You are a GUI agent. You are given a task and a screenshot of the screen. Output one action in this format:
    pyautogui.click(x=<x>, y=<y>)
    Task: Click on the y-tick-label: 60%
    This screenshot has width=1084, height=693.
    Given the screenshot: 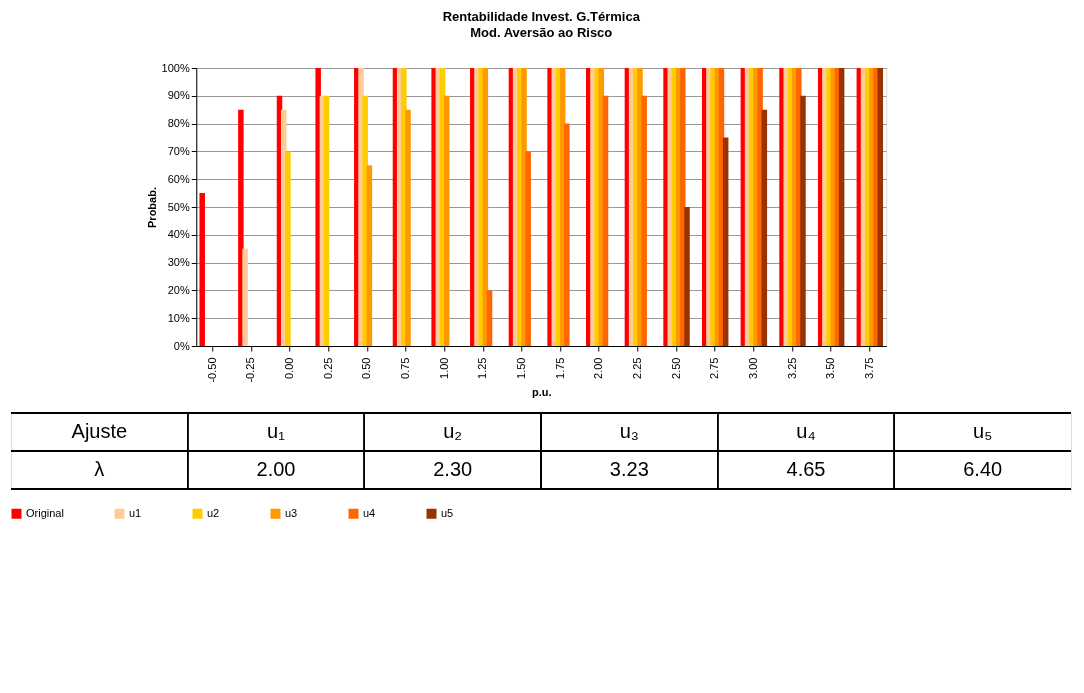 What is the action you would take?
    pyautogui.click(x=178, y=178)
    